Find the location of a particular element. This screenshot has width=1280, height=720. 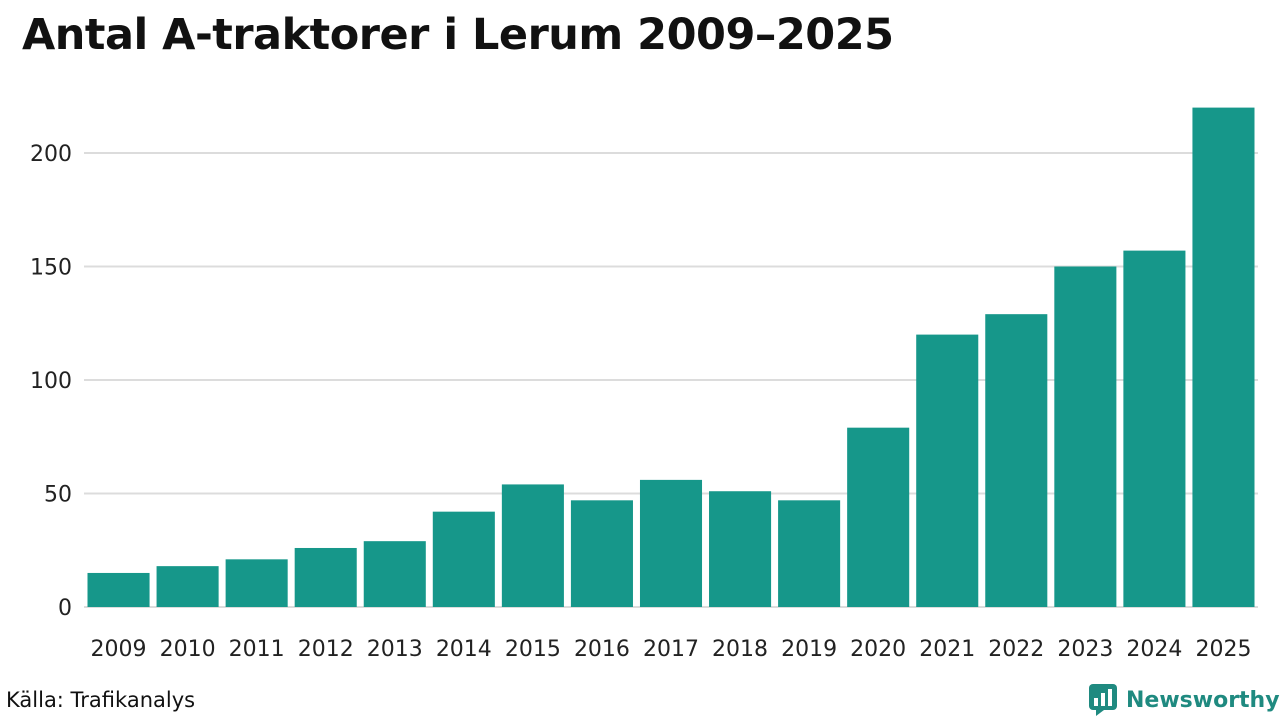

x-tick-label: 2013 is located at coordinates (395, 649).